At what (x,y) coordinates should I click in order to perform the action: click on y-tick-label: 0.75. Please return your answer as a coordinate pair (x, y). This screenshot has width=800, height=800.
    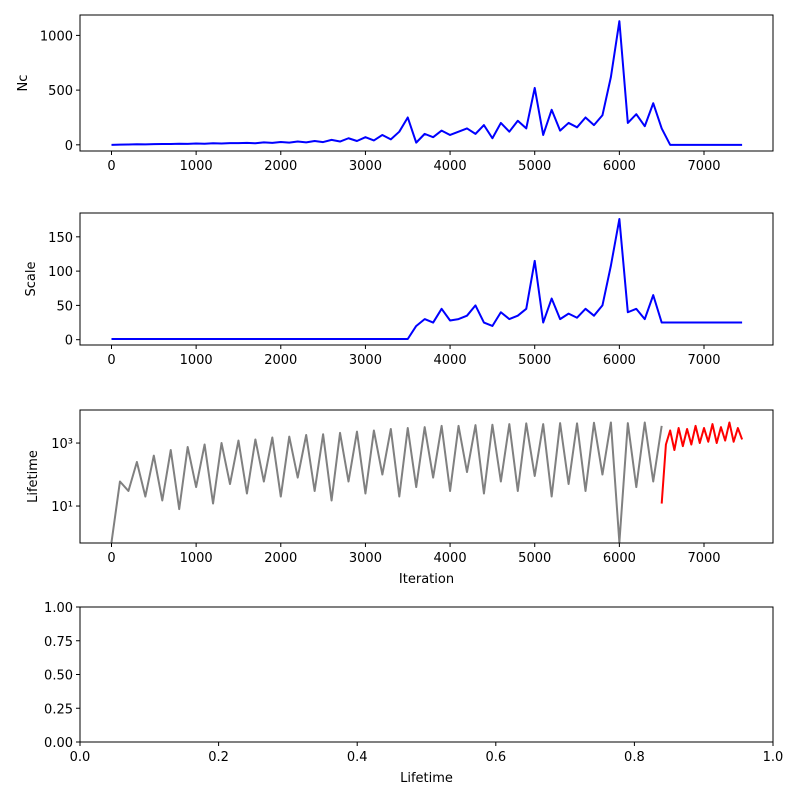
    Looking at the image, I should click on (58, 642).